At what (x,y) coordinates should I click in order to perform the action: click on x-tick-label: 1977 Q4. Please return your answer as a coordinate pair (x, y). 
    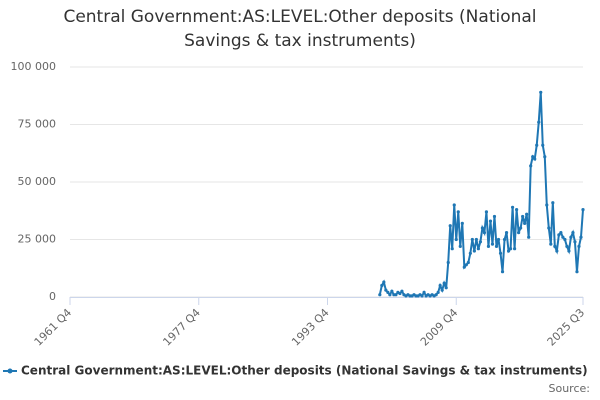
    Looking at the image, I should click on (181, 327).